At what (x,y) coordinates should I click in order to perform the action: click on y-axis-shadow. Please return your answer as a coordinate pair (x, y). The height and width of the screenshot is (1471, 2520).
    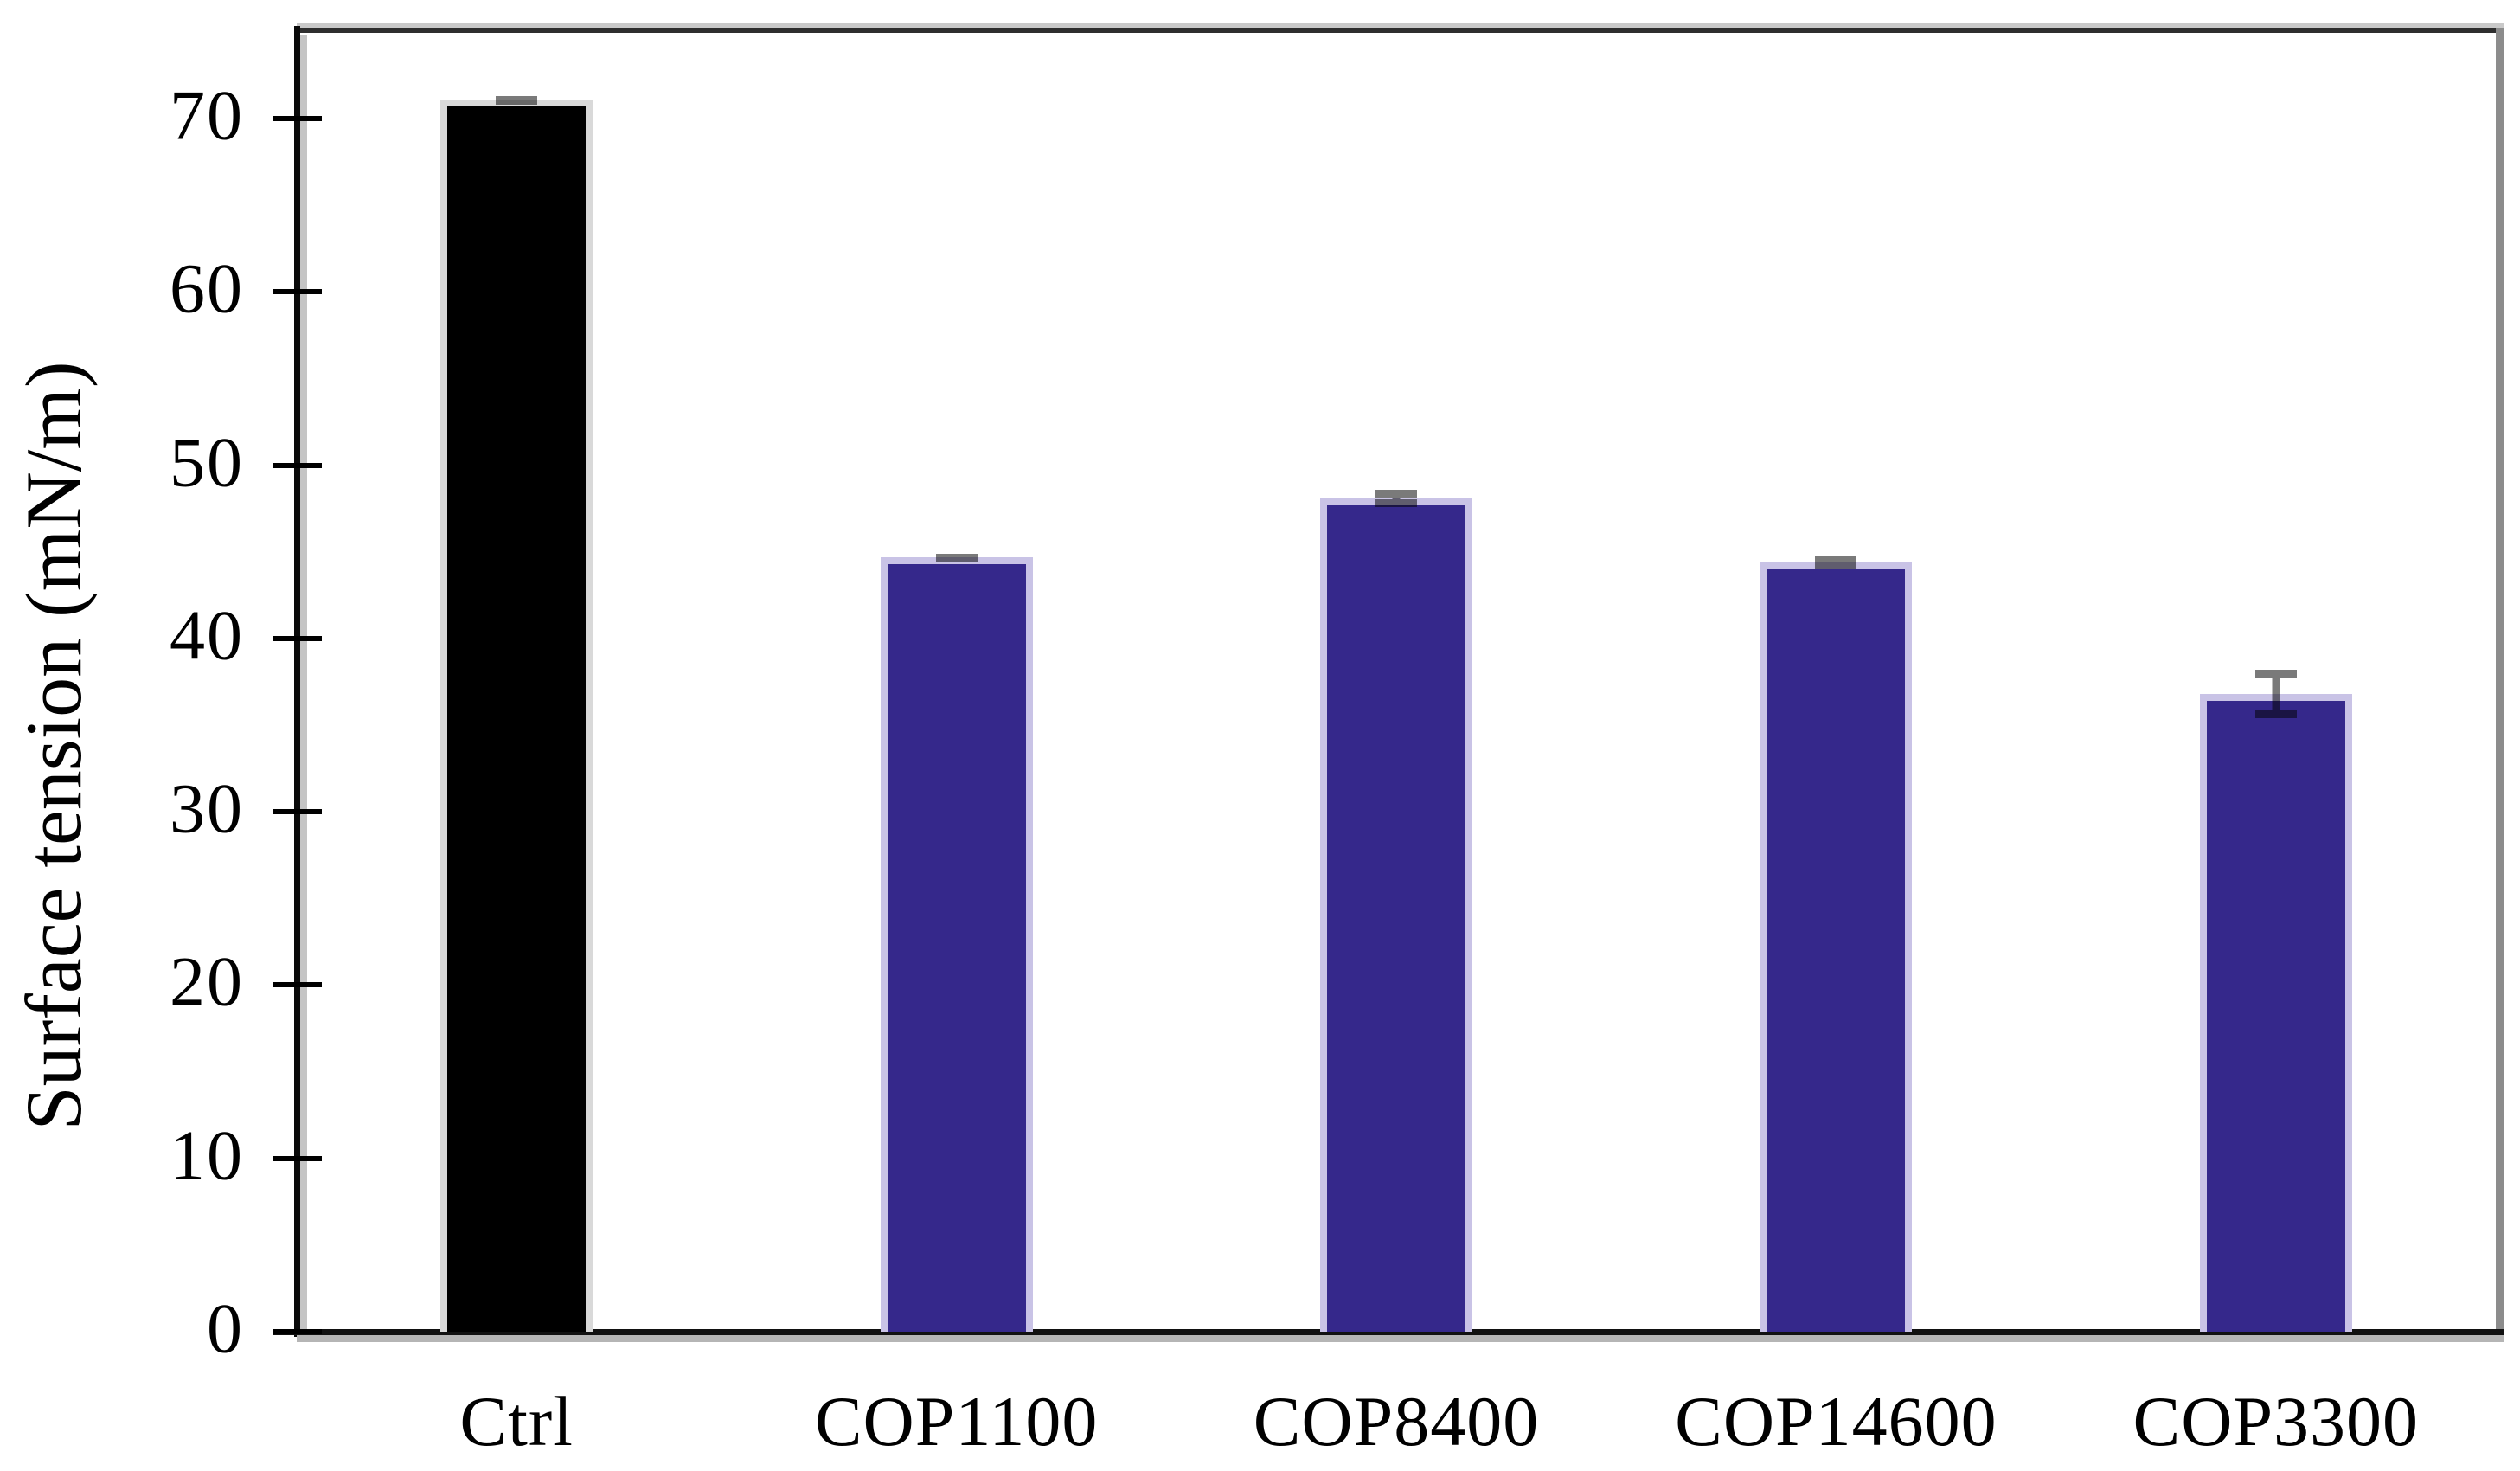
    Looking at the image, I should click on (303, 685).